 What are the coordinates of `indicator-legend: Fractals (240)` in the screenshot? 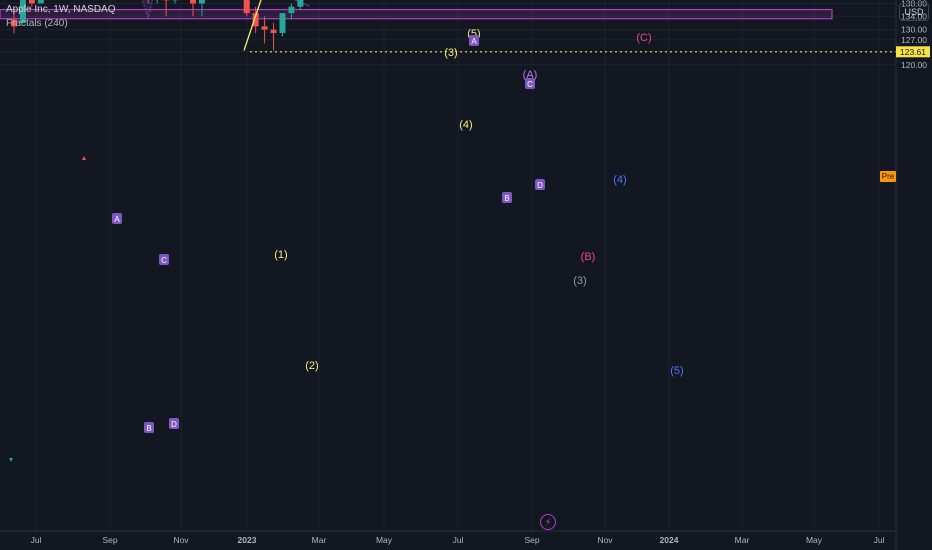 It's located at (37, 23).